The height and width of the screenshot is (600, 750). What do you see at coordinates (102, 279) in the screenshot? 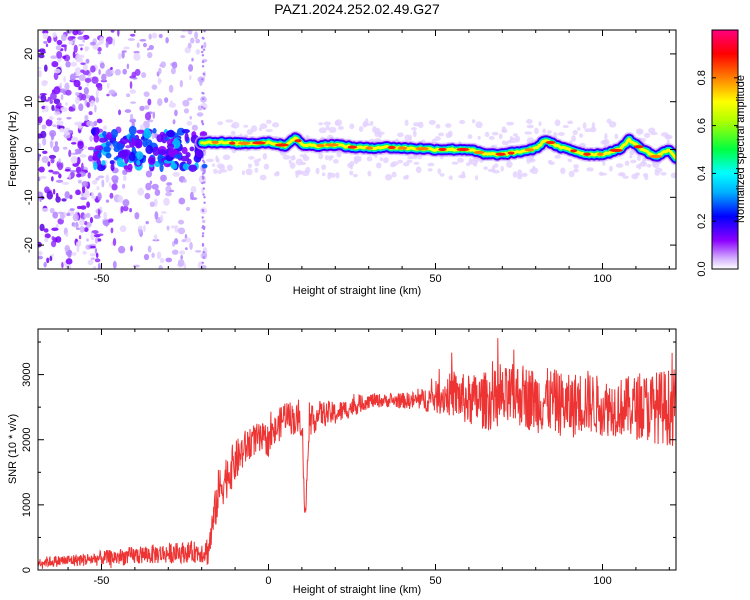
I see `x-tick-label: -50` at bounding box center [102, 279].